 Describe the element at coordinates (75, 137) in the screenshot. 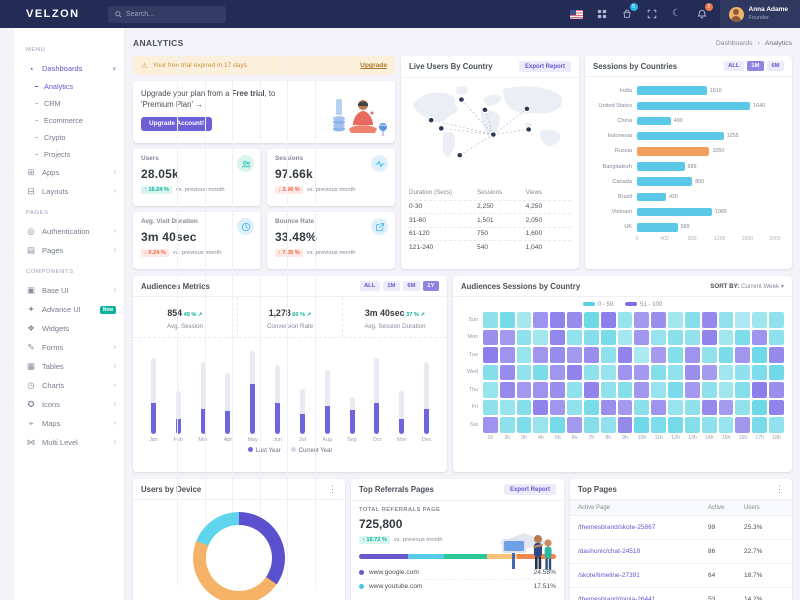

I see `sidebar-subitem-crypto: Crypto` at that location.